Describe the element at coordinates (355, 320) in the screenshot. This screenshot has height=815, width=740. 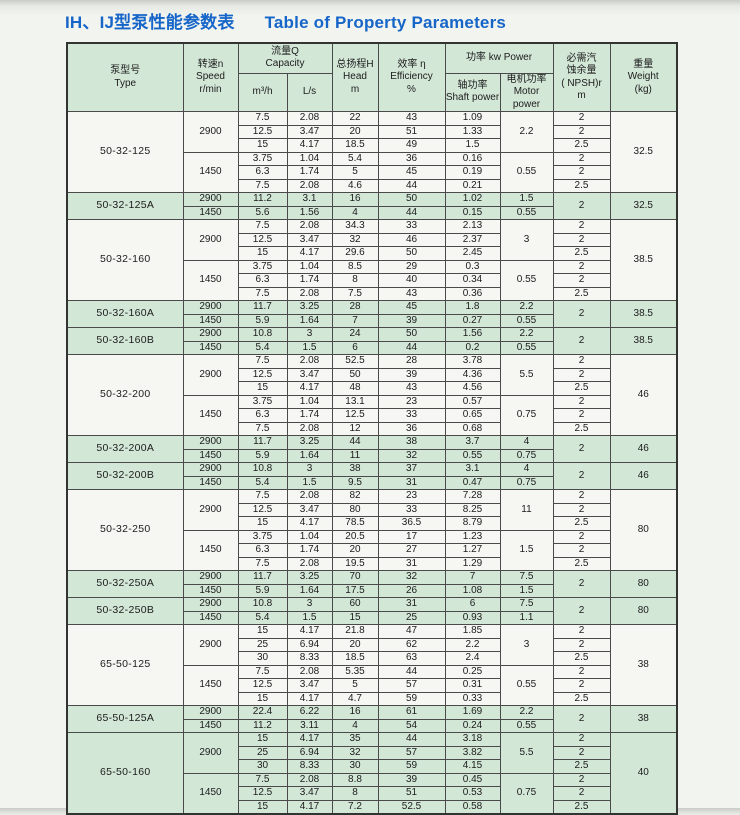
I see `cell-head: 7` at that location.